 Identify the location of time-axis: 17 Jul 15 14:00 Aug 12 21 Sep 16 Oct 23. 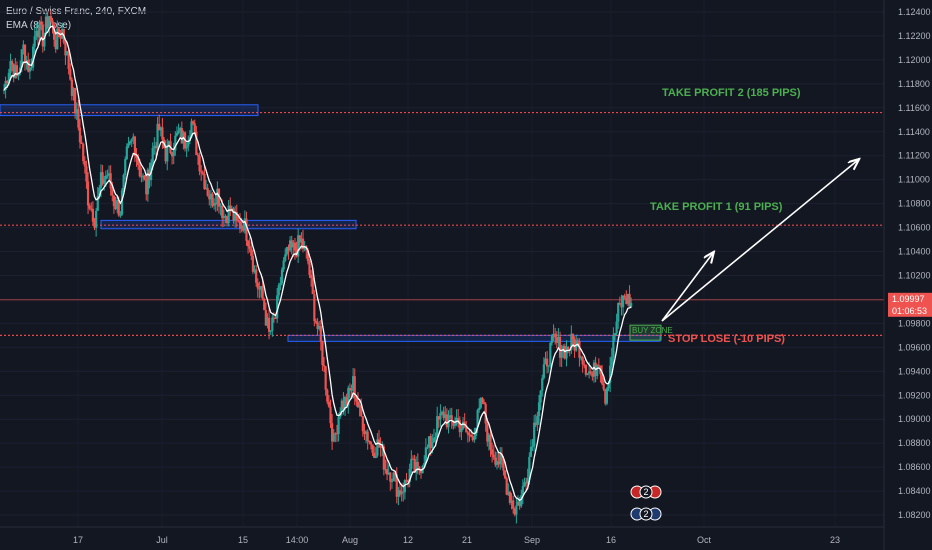
(442, 535).